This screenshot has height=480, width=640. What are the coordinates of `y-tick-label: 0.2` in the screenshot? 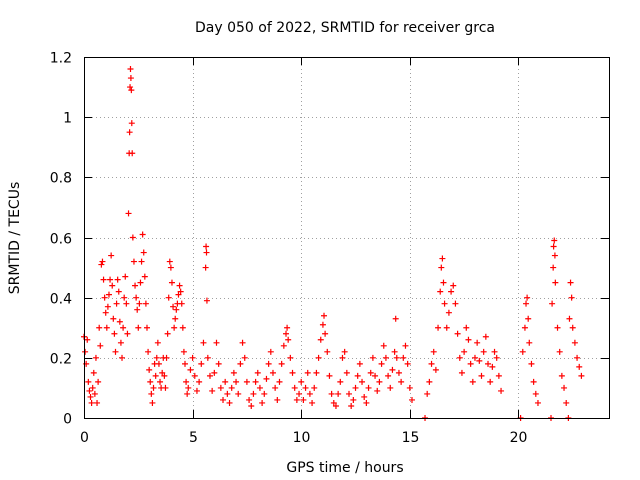 It's located at (61, 360).